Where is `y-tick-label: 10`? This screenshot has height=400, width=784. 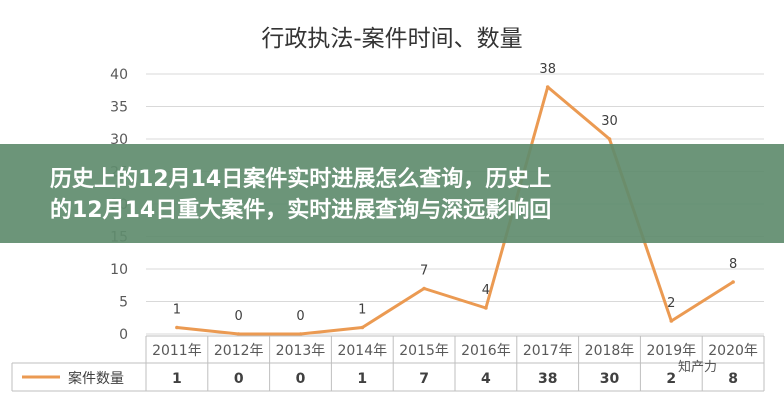 y-tick-label: 10 is located at coordinates (119, 270).